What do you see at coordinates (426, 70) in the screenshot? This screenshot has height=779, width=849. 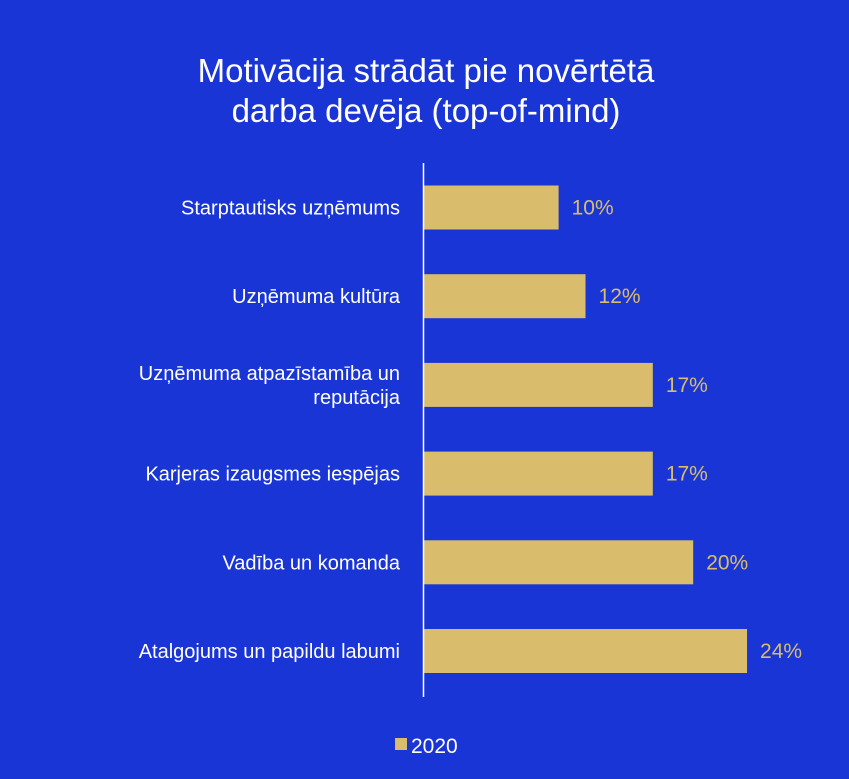 I see `chart-title-line-1: Motivācija strādāt pie novērtētā` at bounding box center [426, 70].